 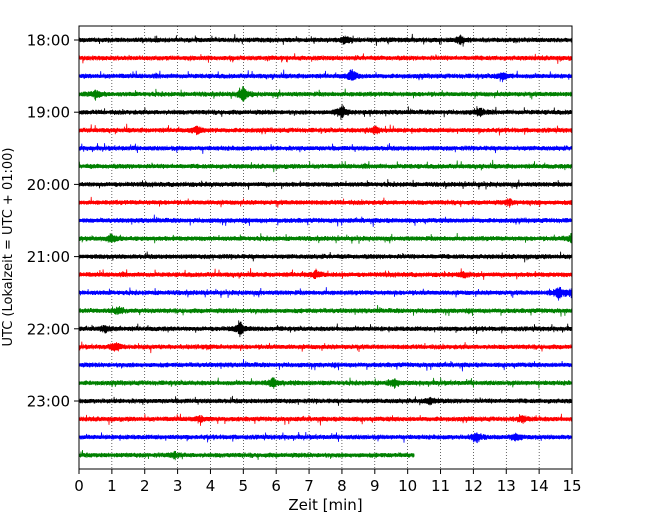 What do you see at coordinates (473, 486) in the screenshot?
I see `x-tick-label: 12` at bounding box center [473, 486].